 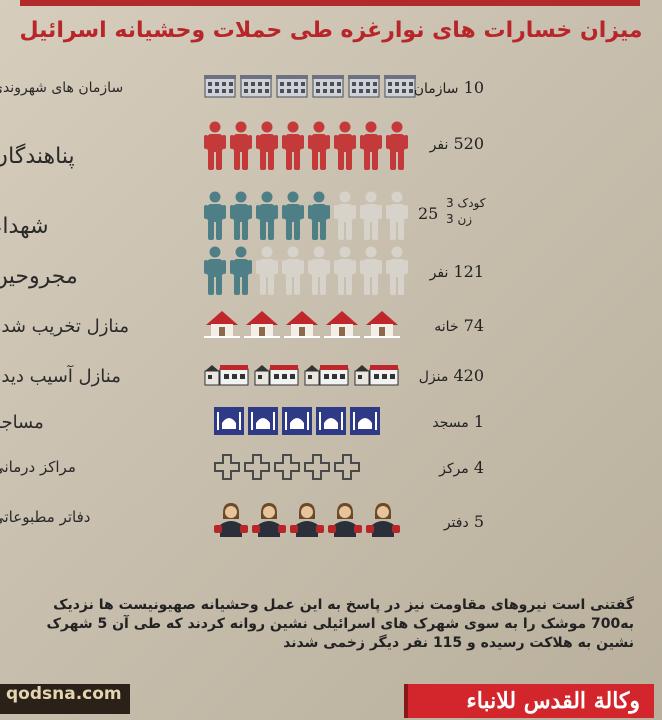 What do you see at coordinates (553, 701) in the screenshot?
I see `agency-name: وكالة القدس للانباء` at bounding box center [553, 701].